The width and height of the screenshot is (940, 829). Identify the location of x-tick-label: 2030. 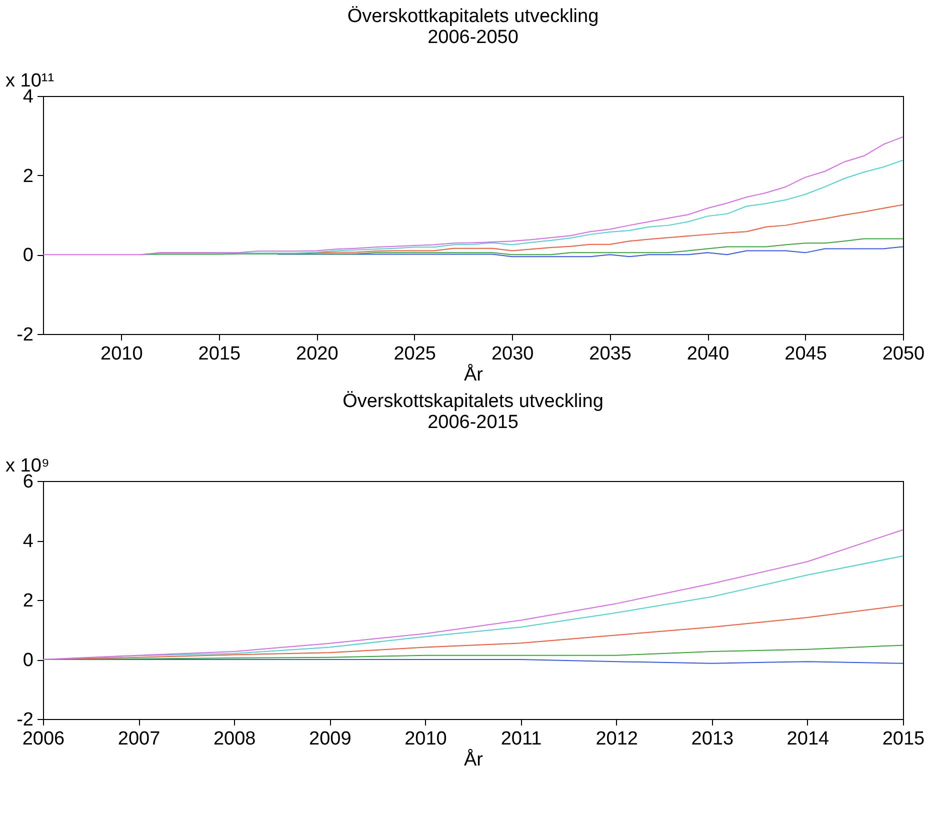
(512, 354).